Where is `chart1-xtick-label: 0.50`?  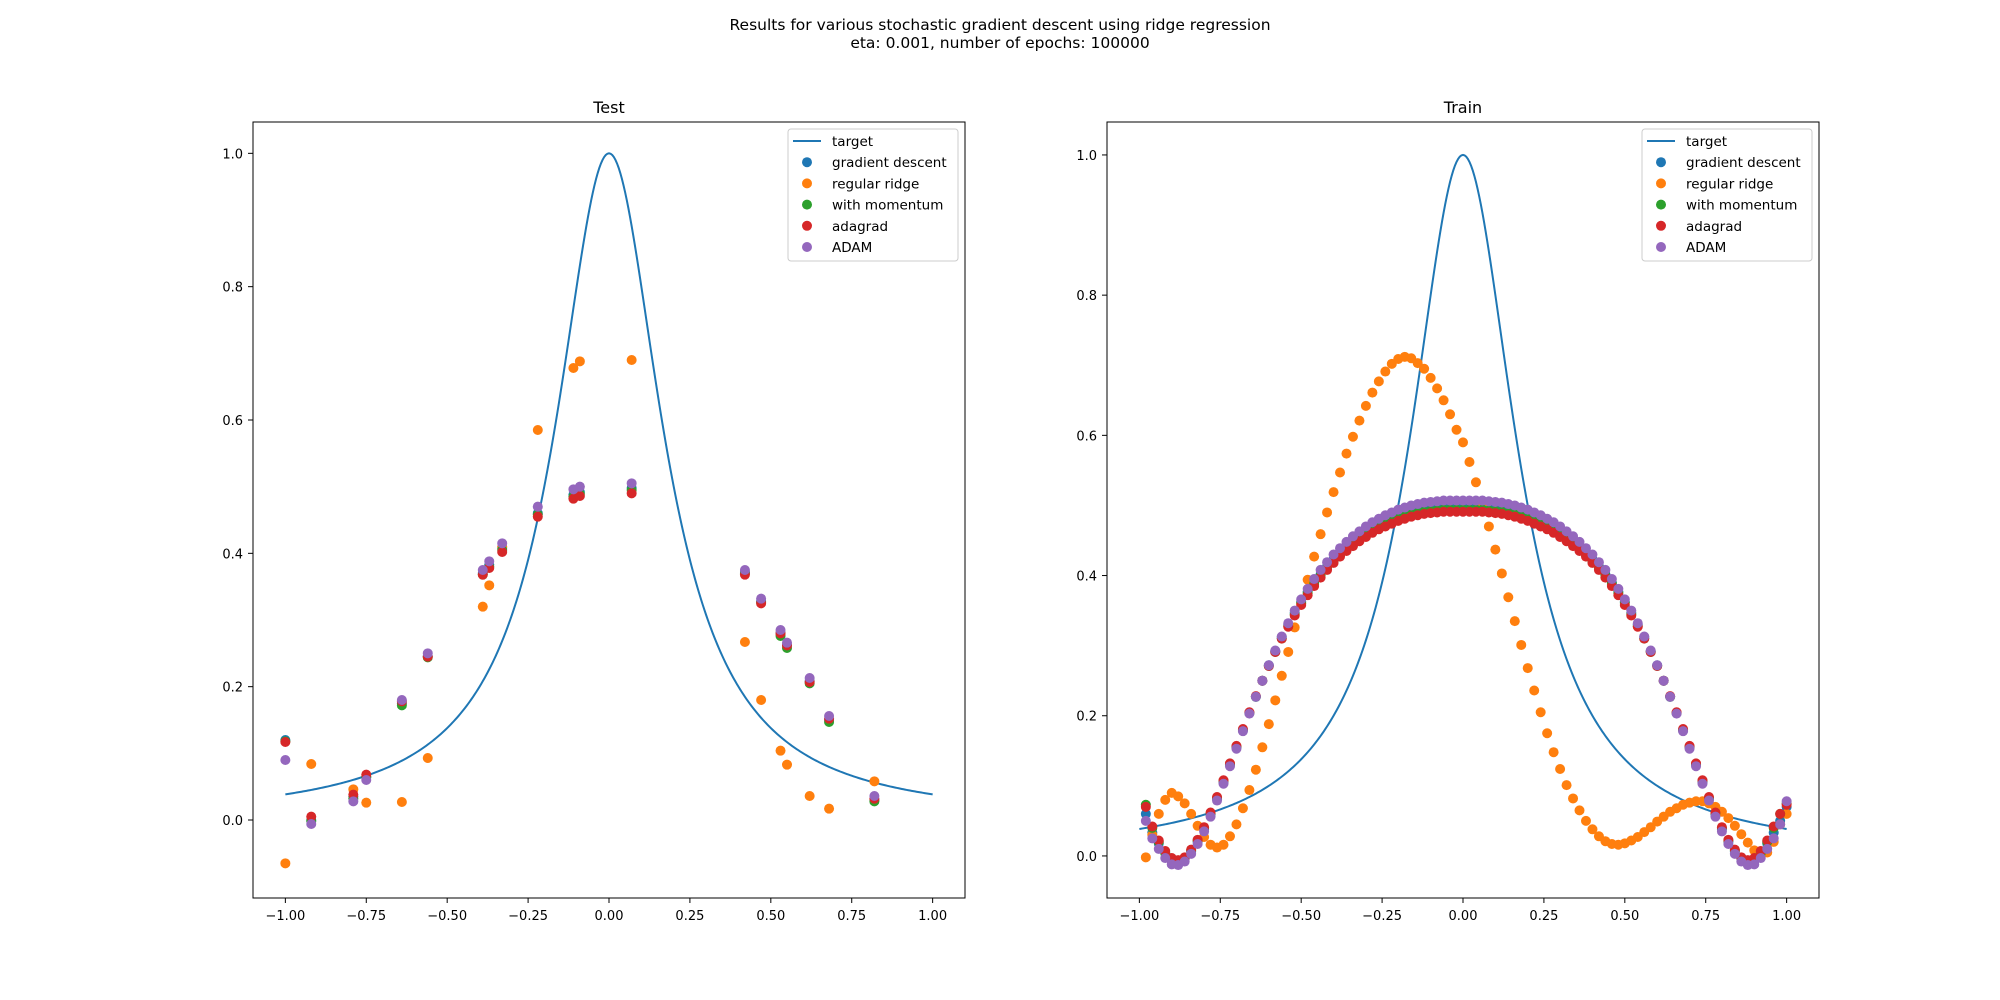 chart1-xtick-label: 0.50 is located at coordinates (770, 916).